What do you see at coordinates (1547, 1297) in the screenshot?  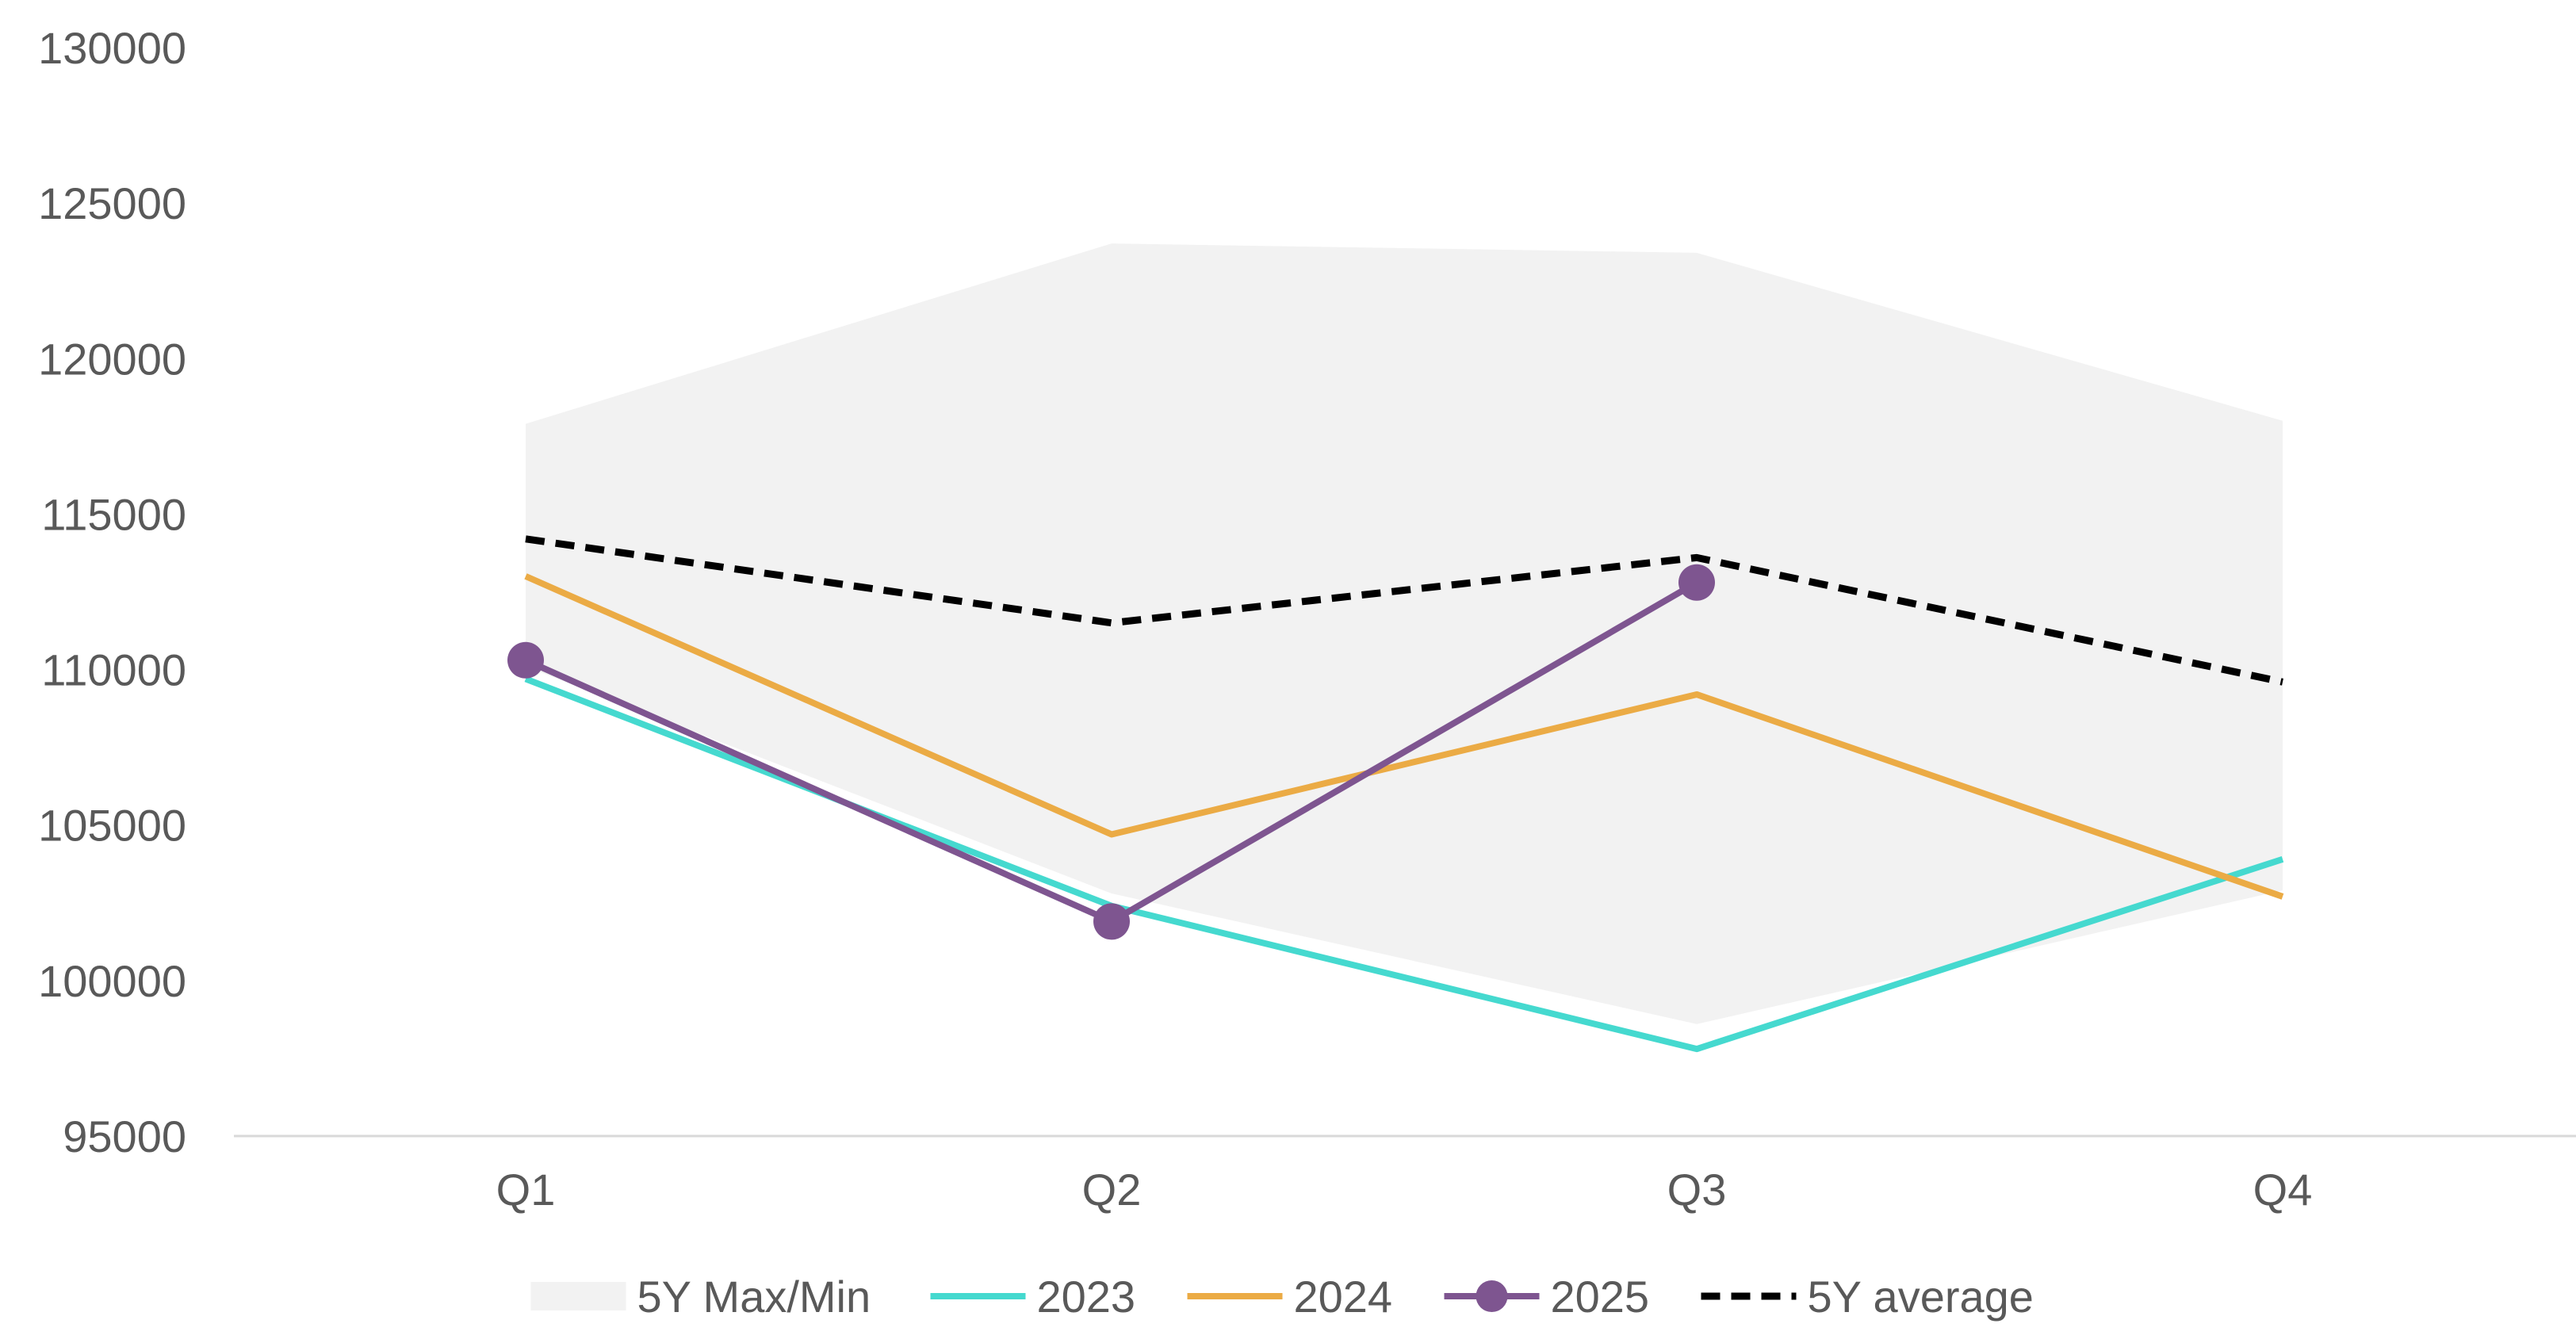 I see `legend-item-2025: 2025` at bounding box center [1547, 1297].